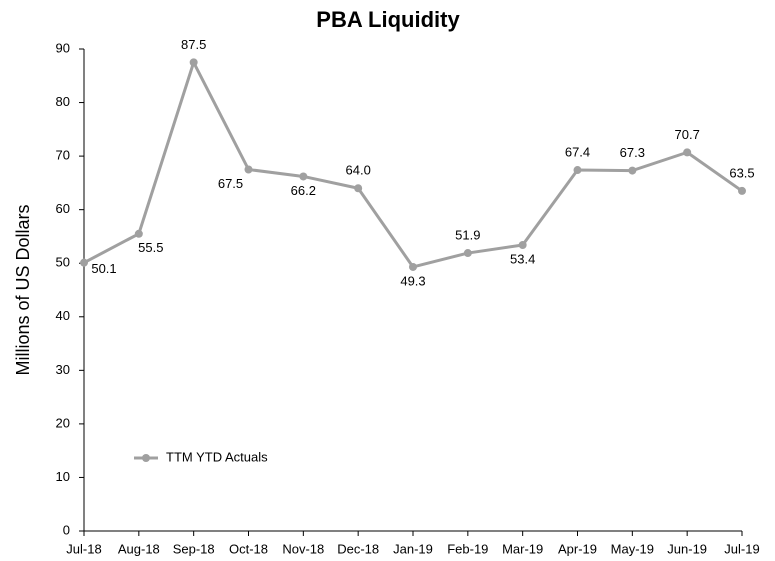  What do you see at coordinates (63, 315) in the screenshot?
I see `y-tick-label: 40` at bounding box center [63, 315].